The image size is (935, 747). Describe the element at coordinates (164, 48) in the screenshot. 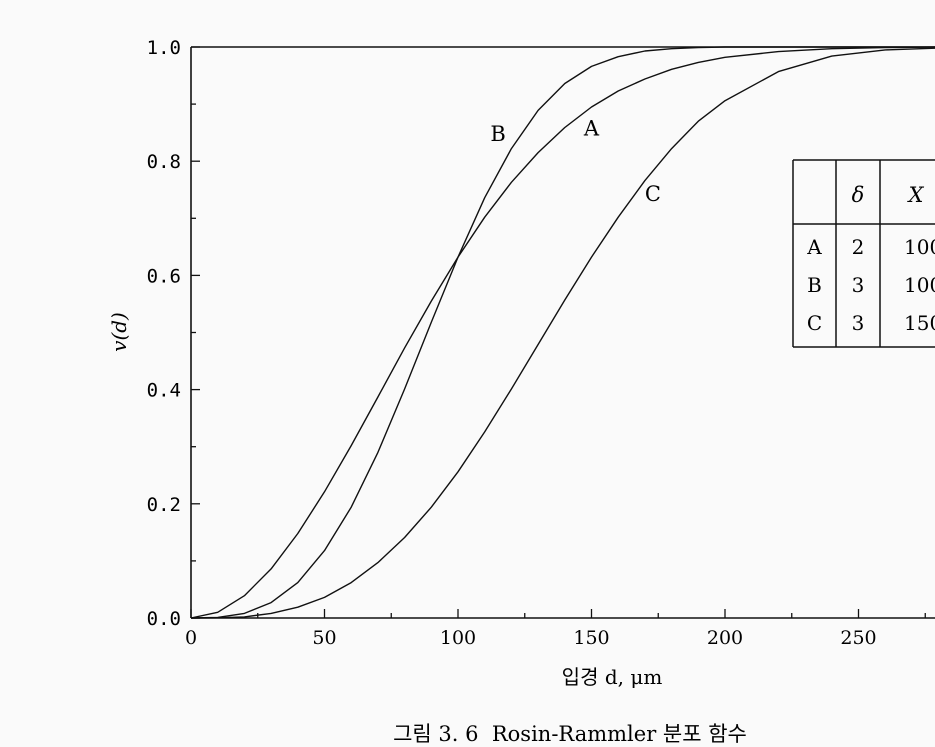

I see `y-tick-label: 1.0` at that location.